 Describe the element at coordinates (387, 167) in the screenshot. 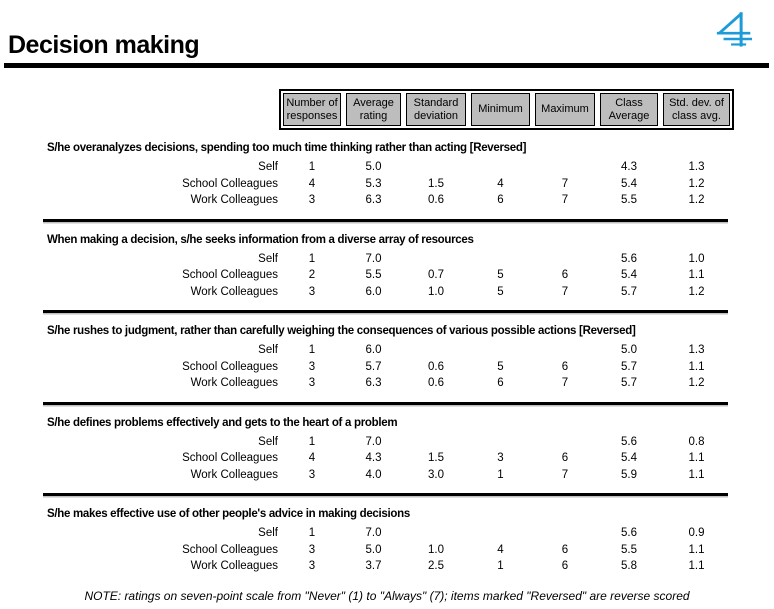

I see `table-row: Self 1 5.0 4.3 1.3` at that location.